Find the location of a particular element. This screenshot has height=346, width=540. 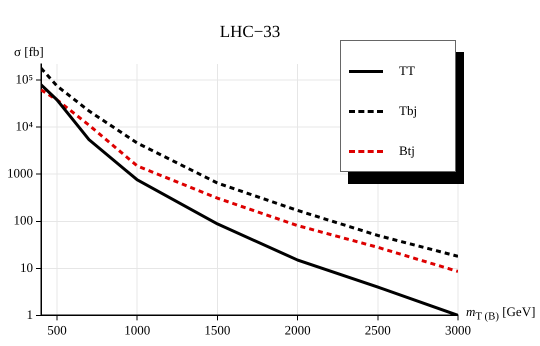

y-tick-label: 10⁵ is located at coordinates (24, 79).